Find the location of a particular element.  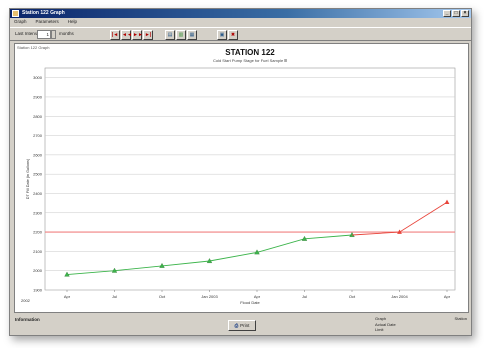

export-button: ▣ is located at coordinates (222, 35).